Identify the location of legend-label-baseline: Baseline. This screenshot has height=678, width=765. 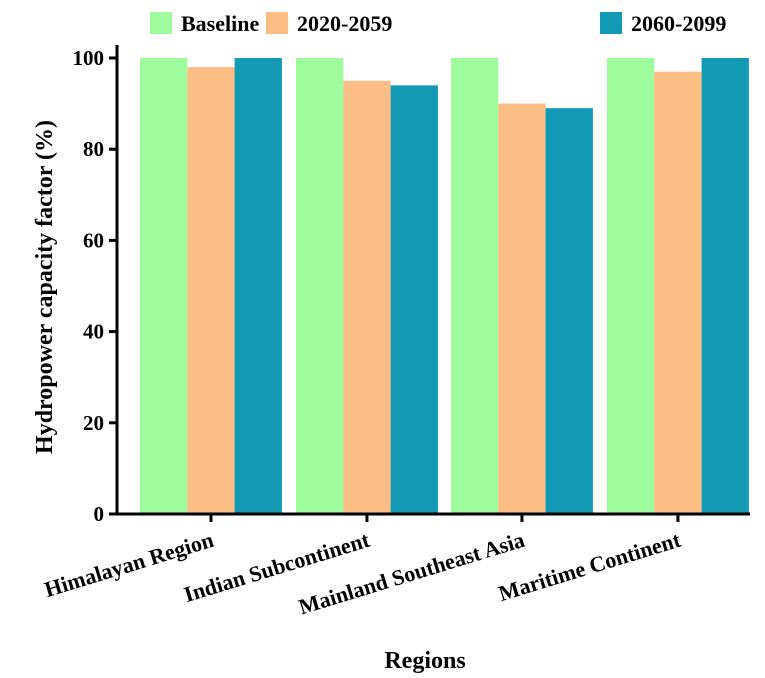
(220, 23).